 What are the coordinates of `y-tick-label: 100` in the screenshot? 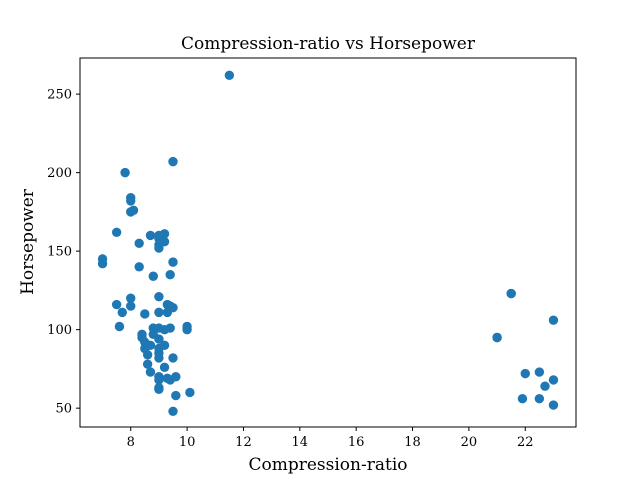 It's located at (59, 330).